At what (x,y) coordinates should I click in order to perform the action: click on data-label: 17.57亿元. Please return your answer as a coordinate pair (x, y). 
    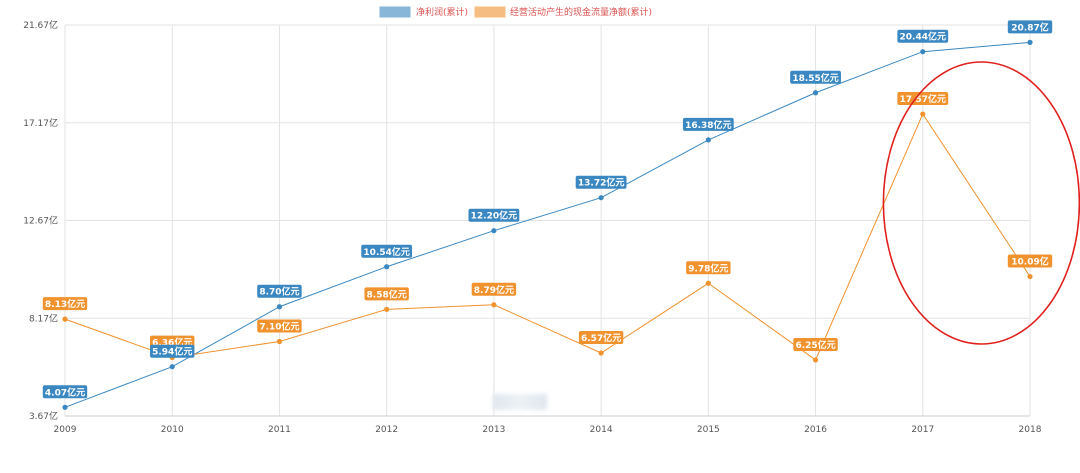
    Looking at the image, I should click on (923, 99).